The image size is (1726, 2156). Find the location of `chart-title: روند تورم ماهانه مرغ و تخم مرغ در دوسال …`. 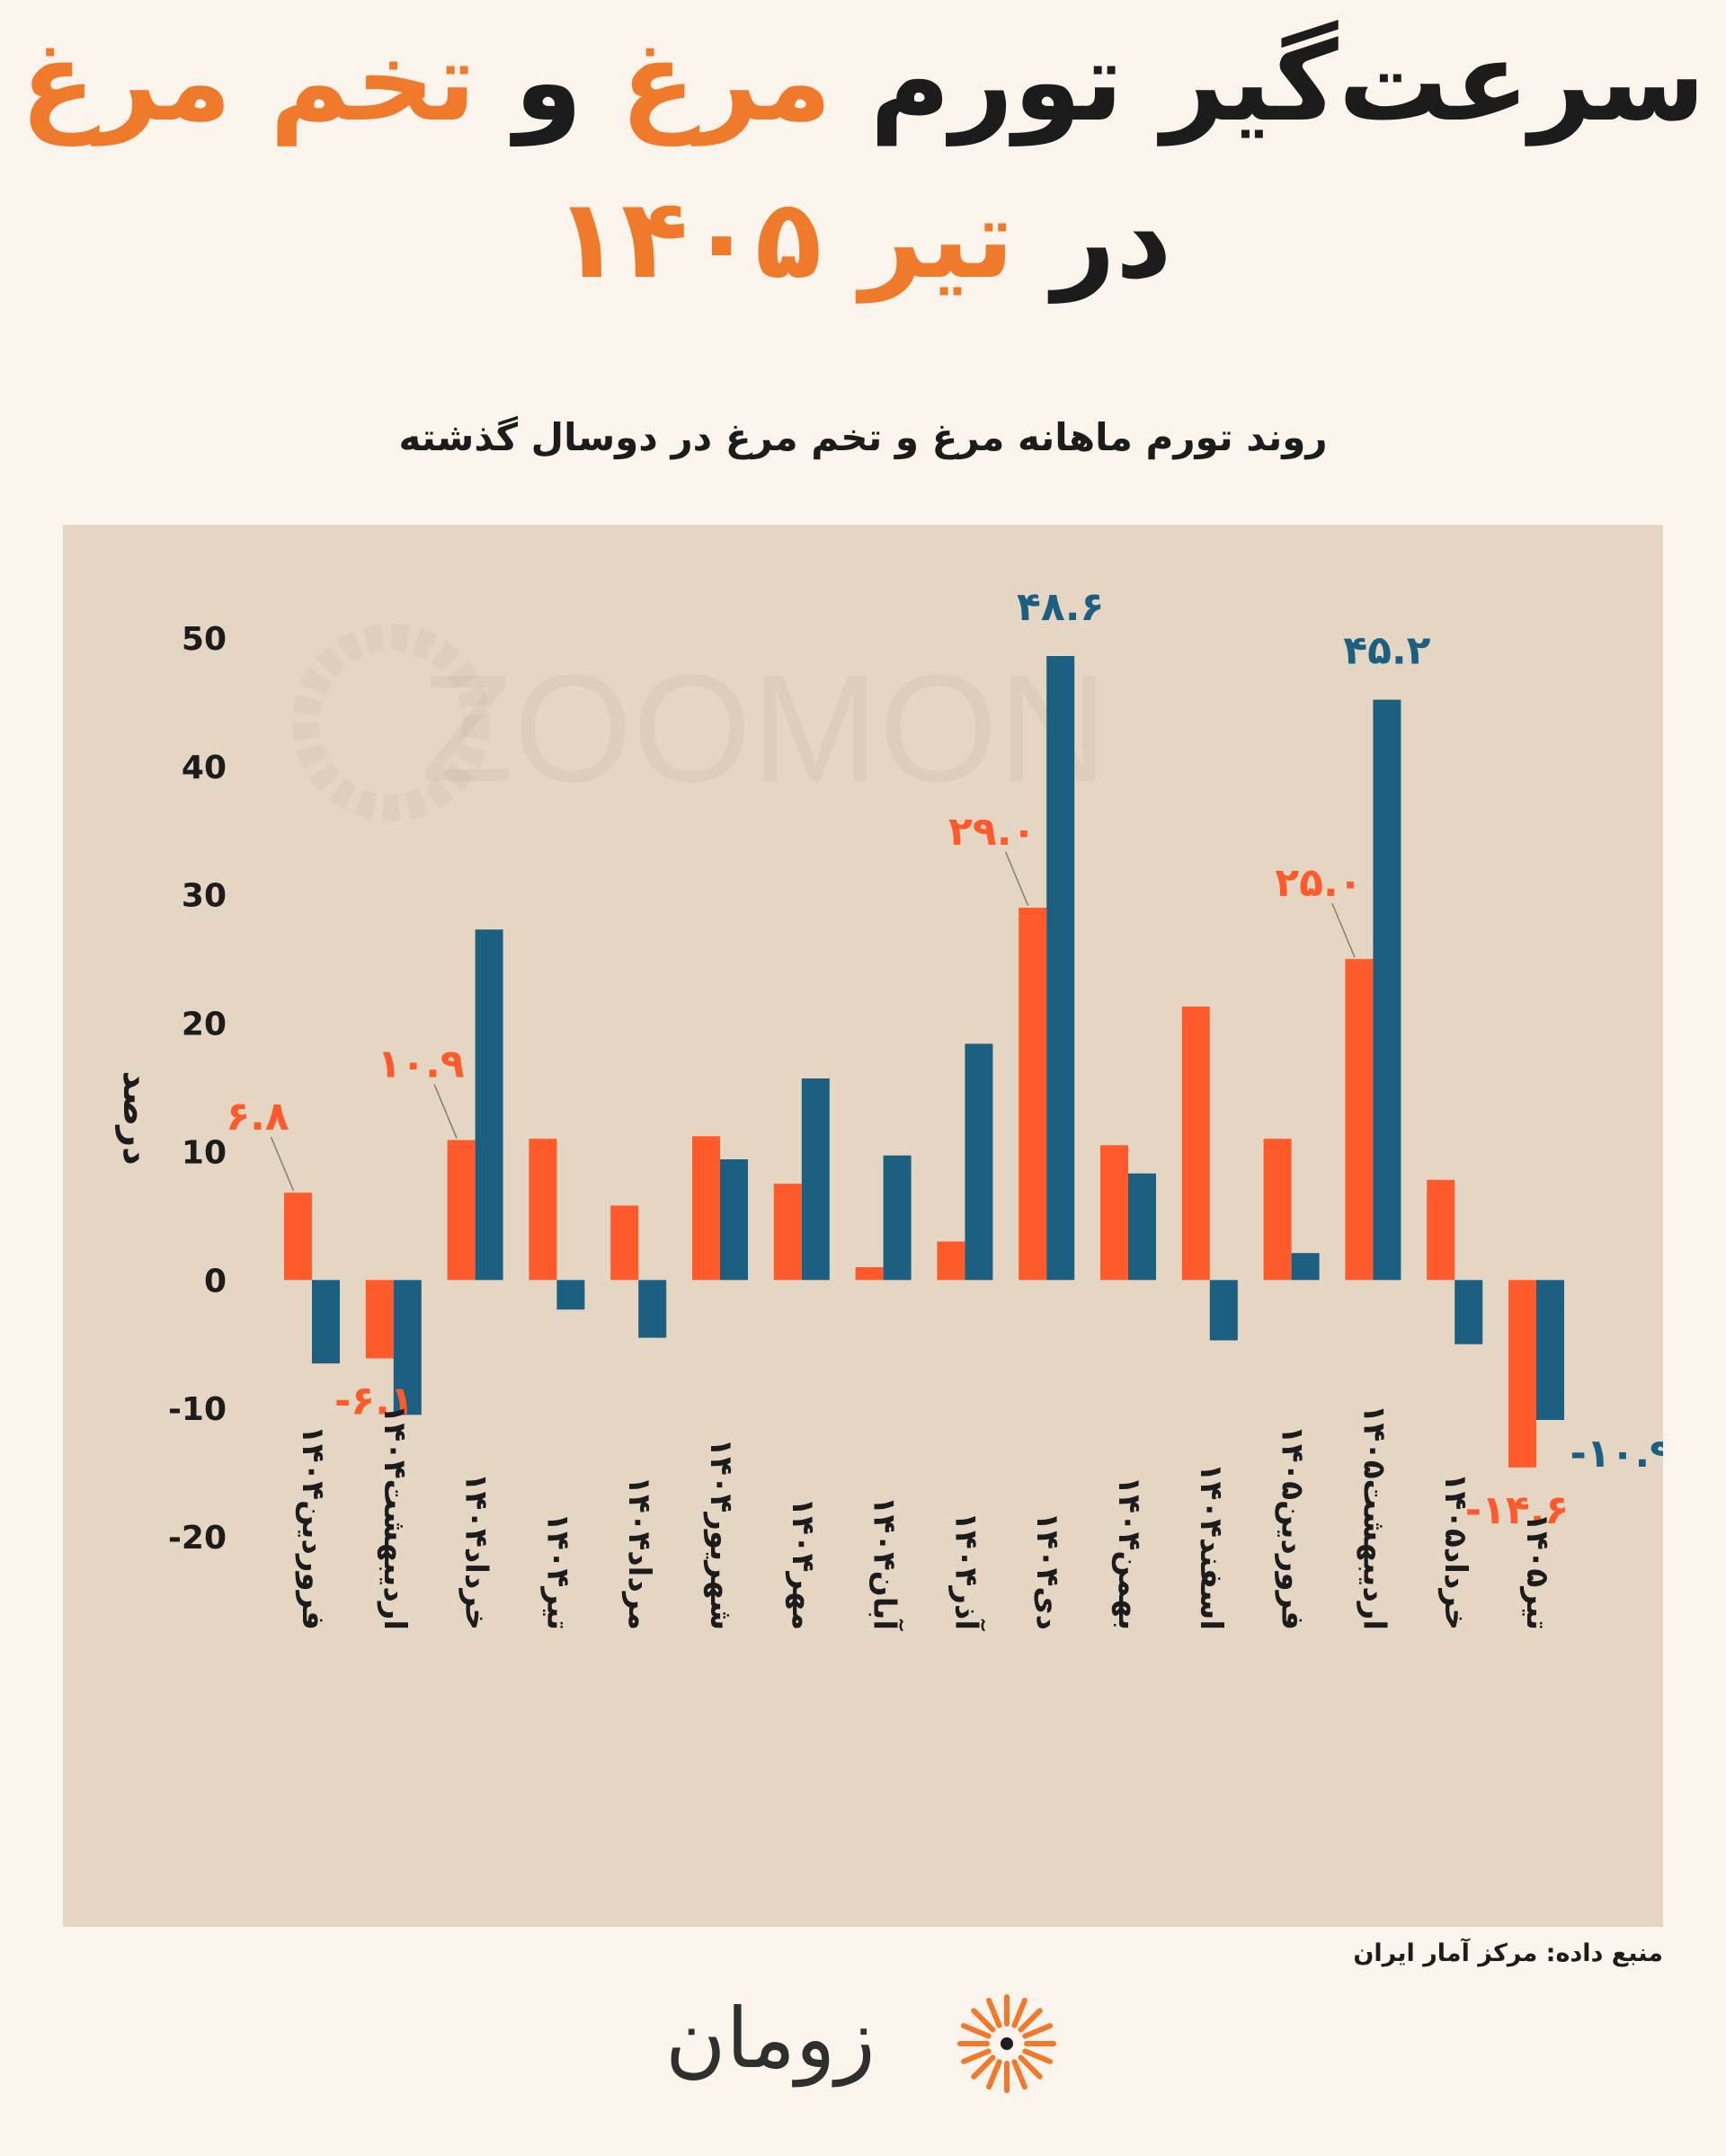

chart-title: روند تورم ماهانه مرغ و تخم مرغ در دوسال … is located at coordinates (863, 437).